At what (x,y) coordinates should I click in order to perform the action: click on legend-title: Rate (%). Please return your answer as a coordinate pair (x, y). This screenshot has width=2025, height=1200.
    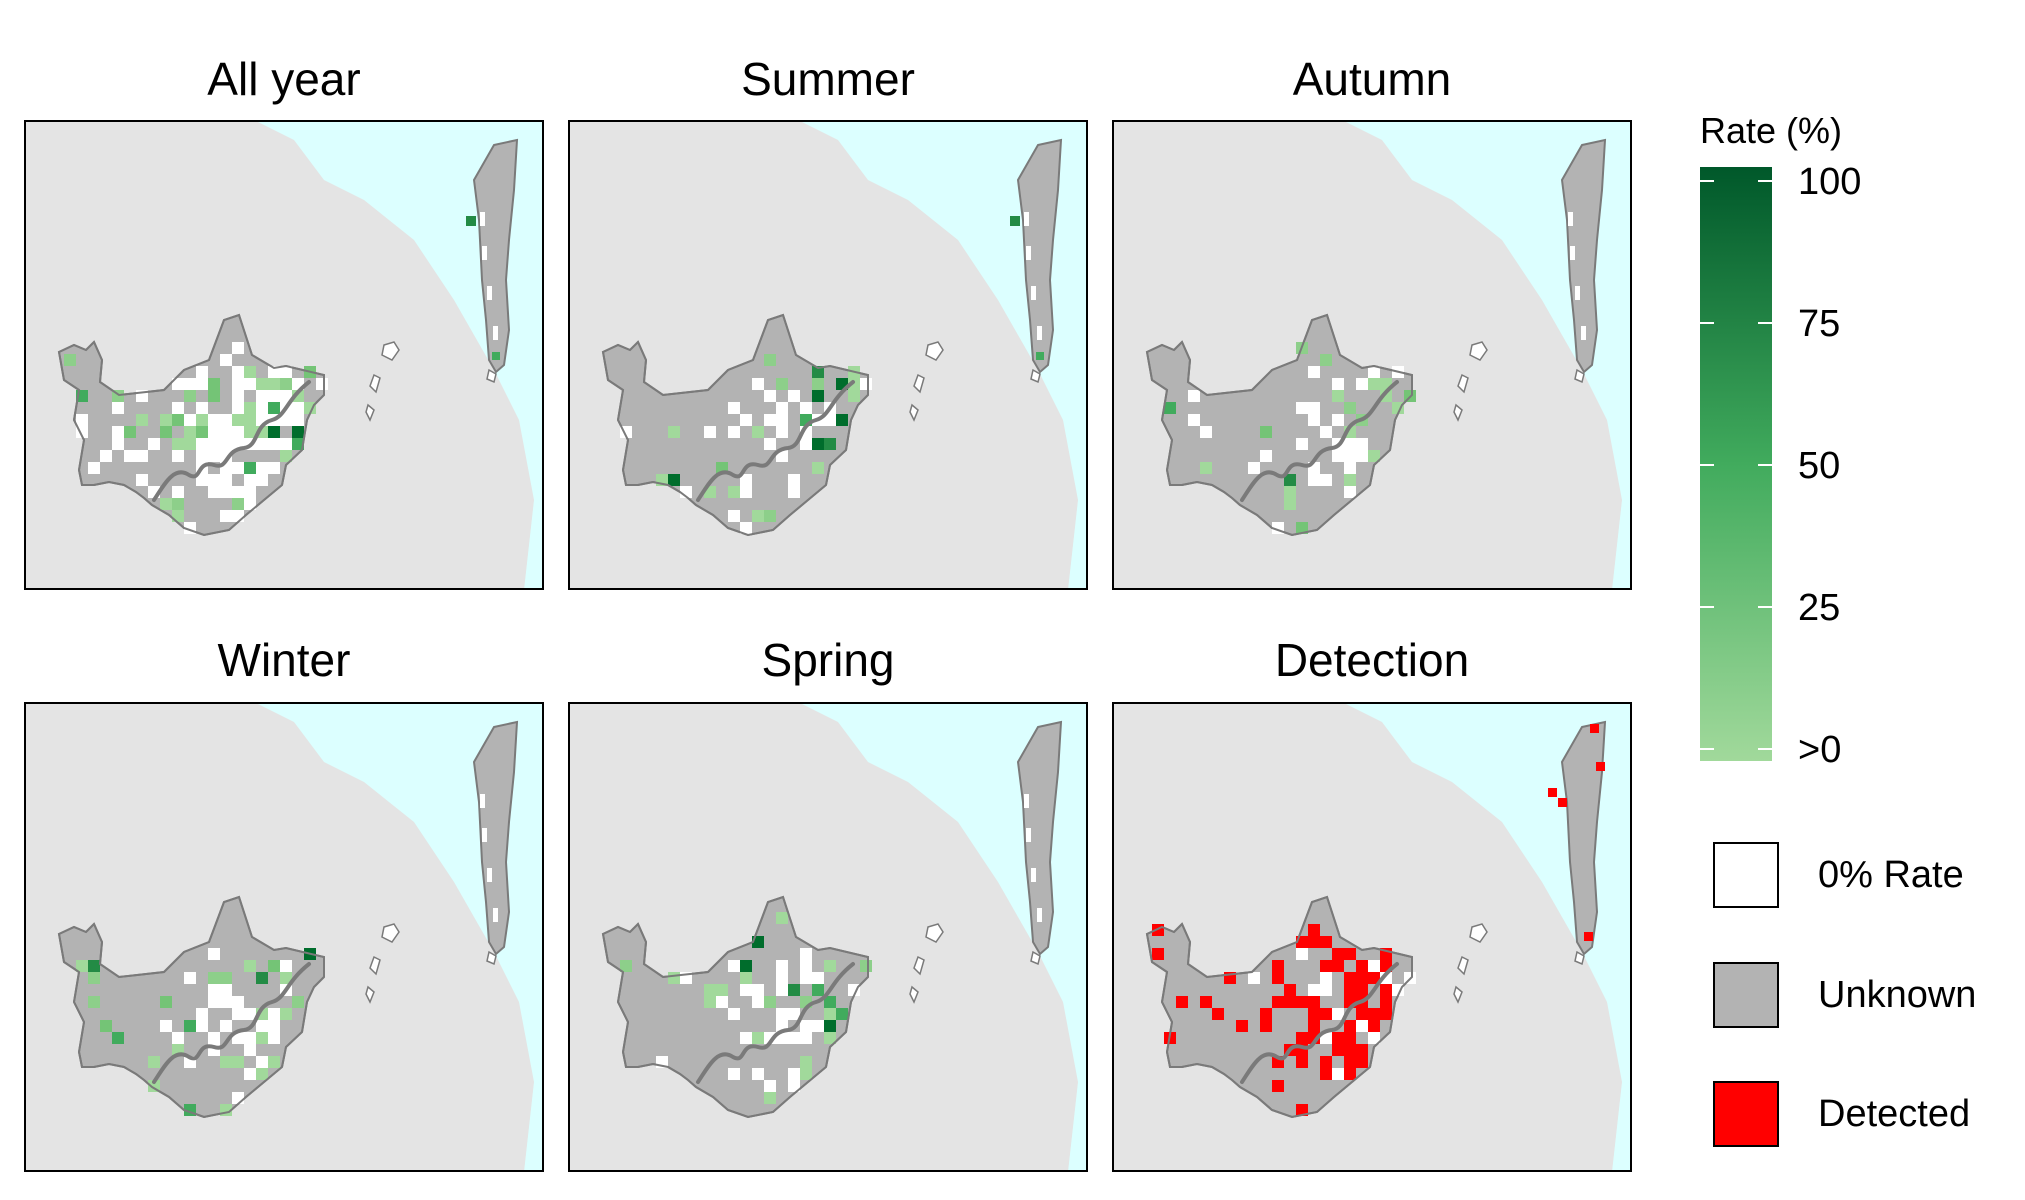
    Looking at the image, I should click on (1771, 130).